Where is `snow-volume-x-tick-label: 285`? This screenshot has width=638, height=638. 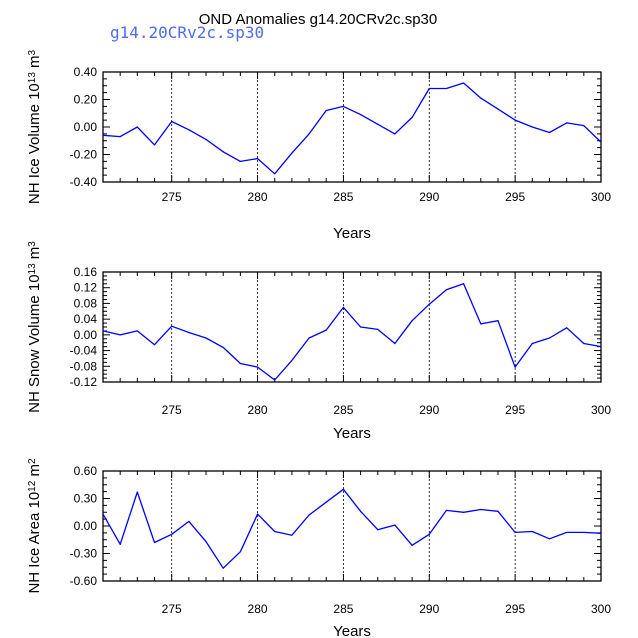 snow-volume-x-tick-label: 285 is located at coordinates (343, 410).